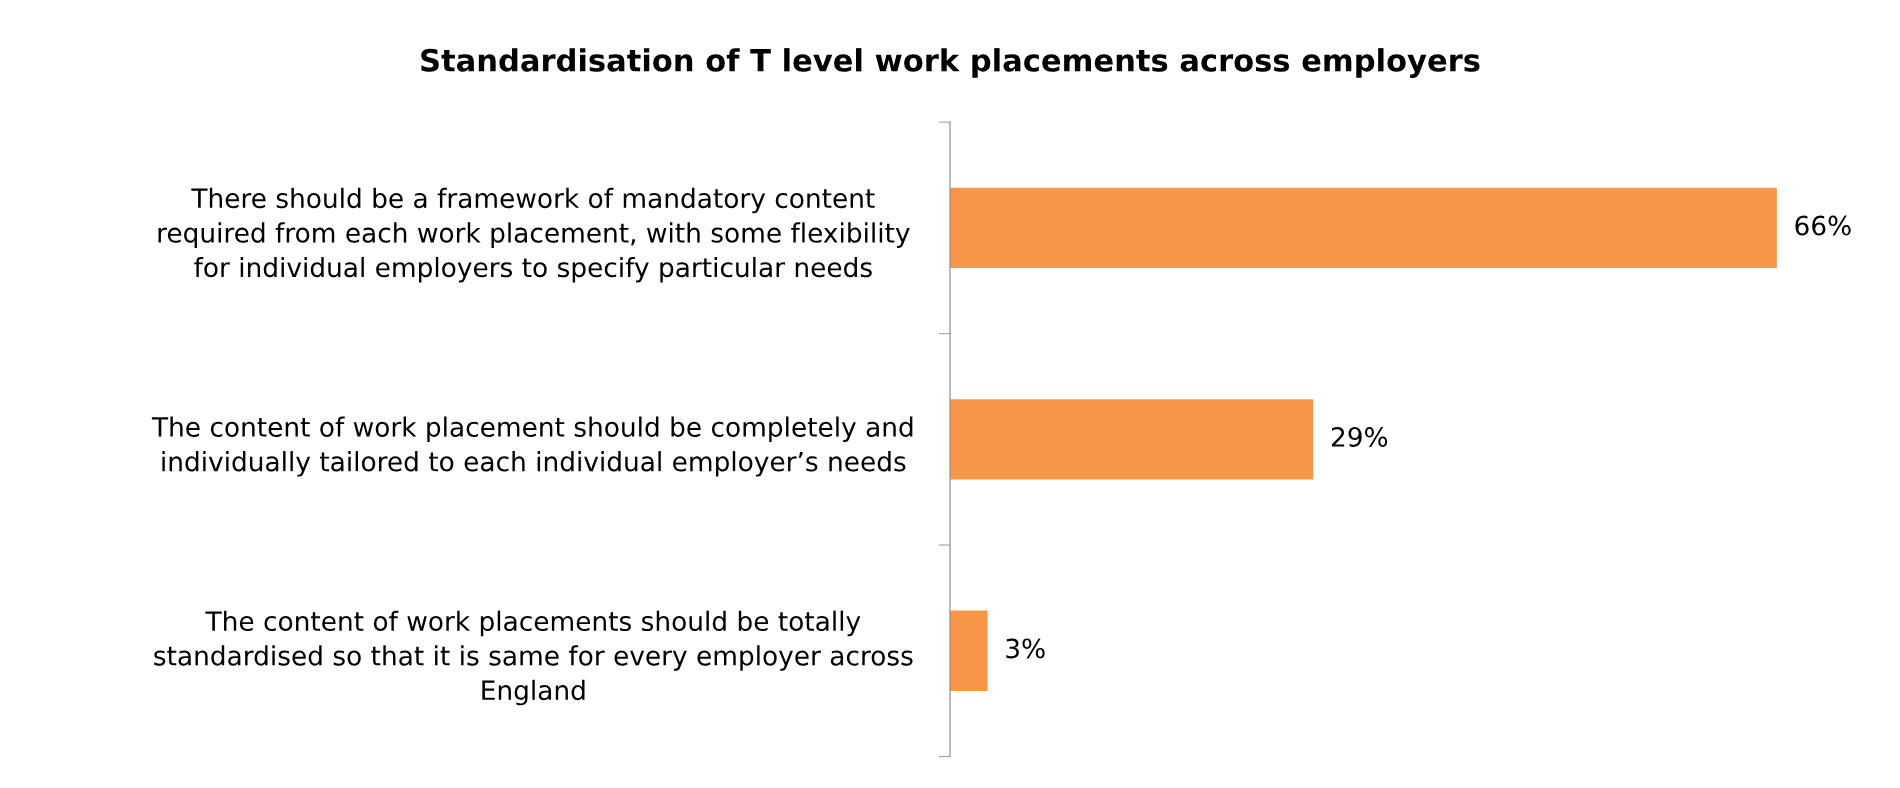 Image resolution: width=1900 pixels, height=788 pixels. Describe the element at coordinates (533, 658) in the screenshot. I see `y-tick-label: The content of work placements should be totally standardised so that it is same for every employer across England` at that location.